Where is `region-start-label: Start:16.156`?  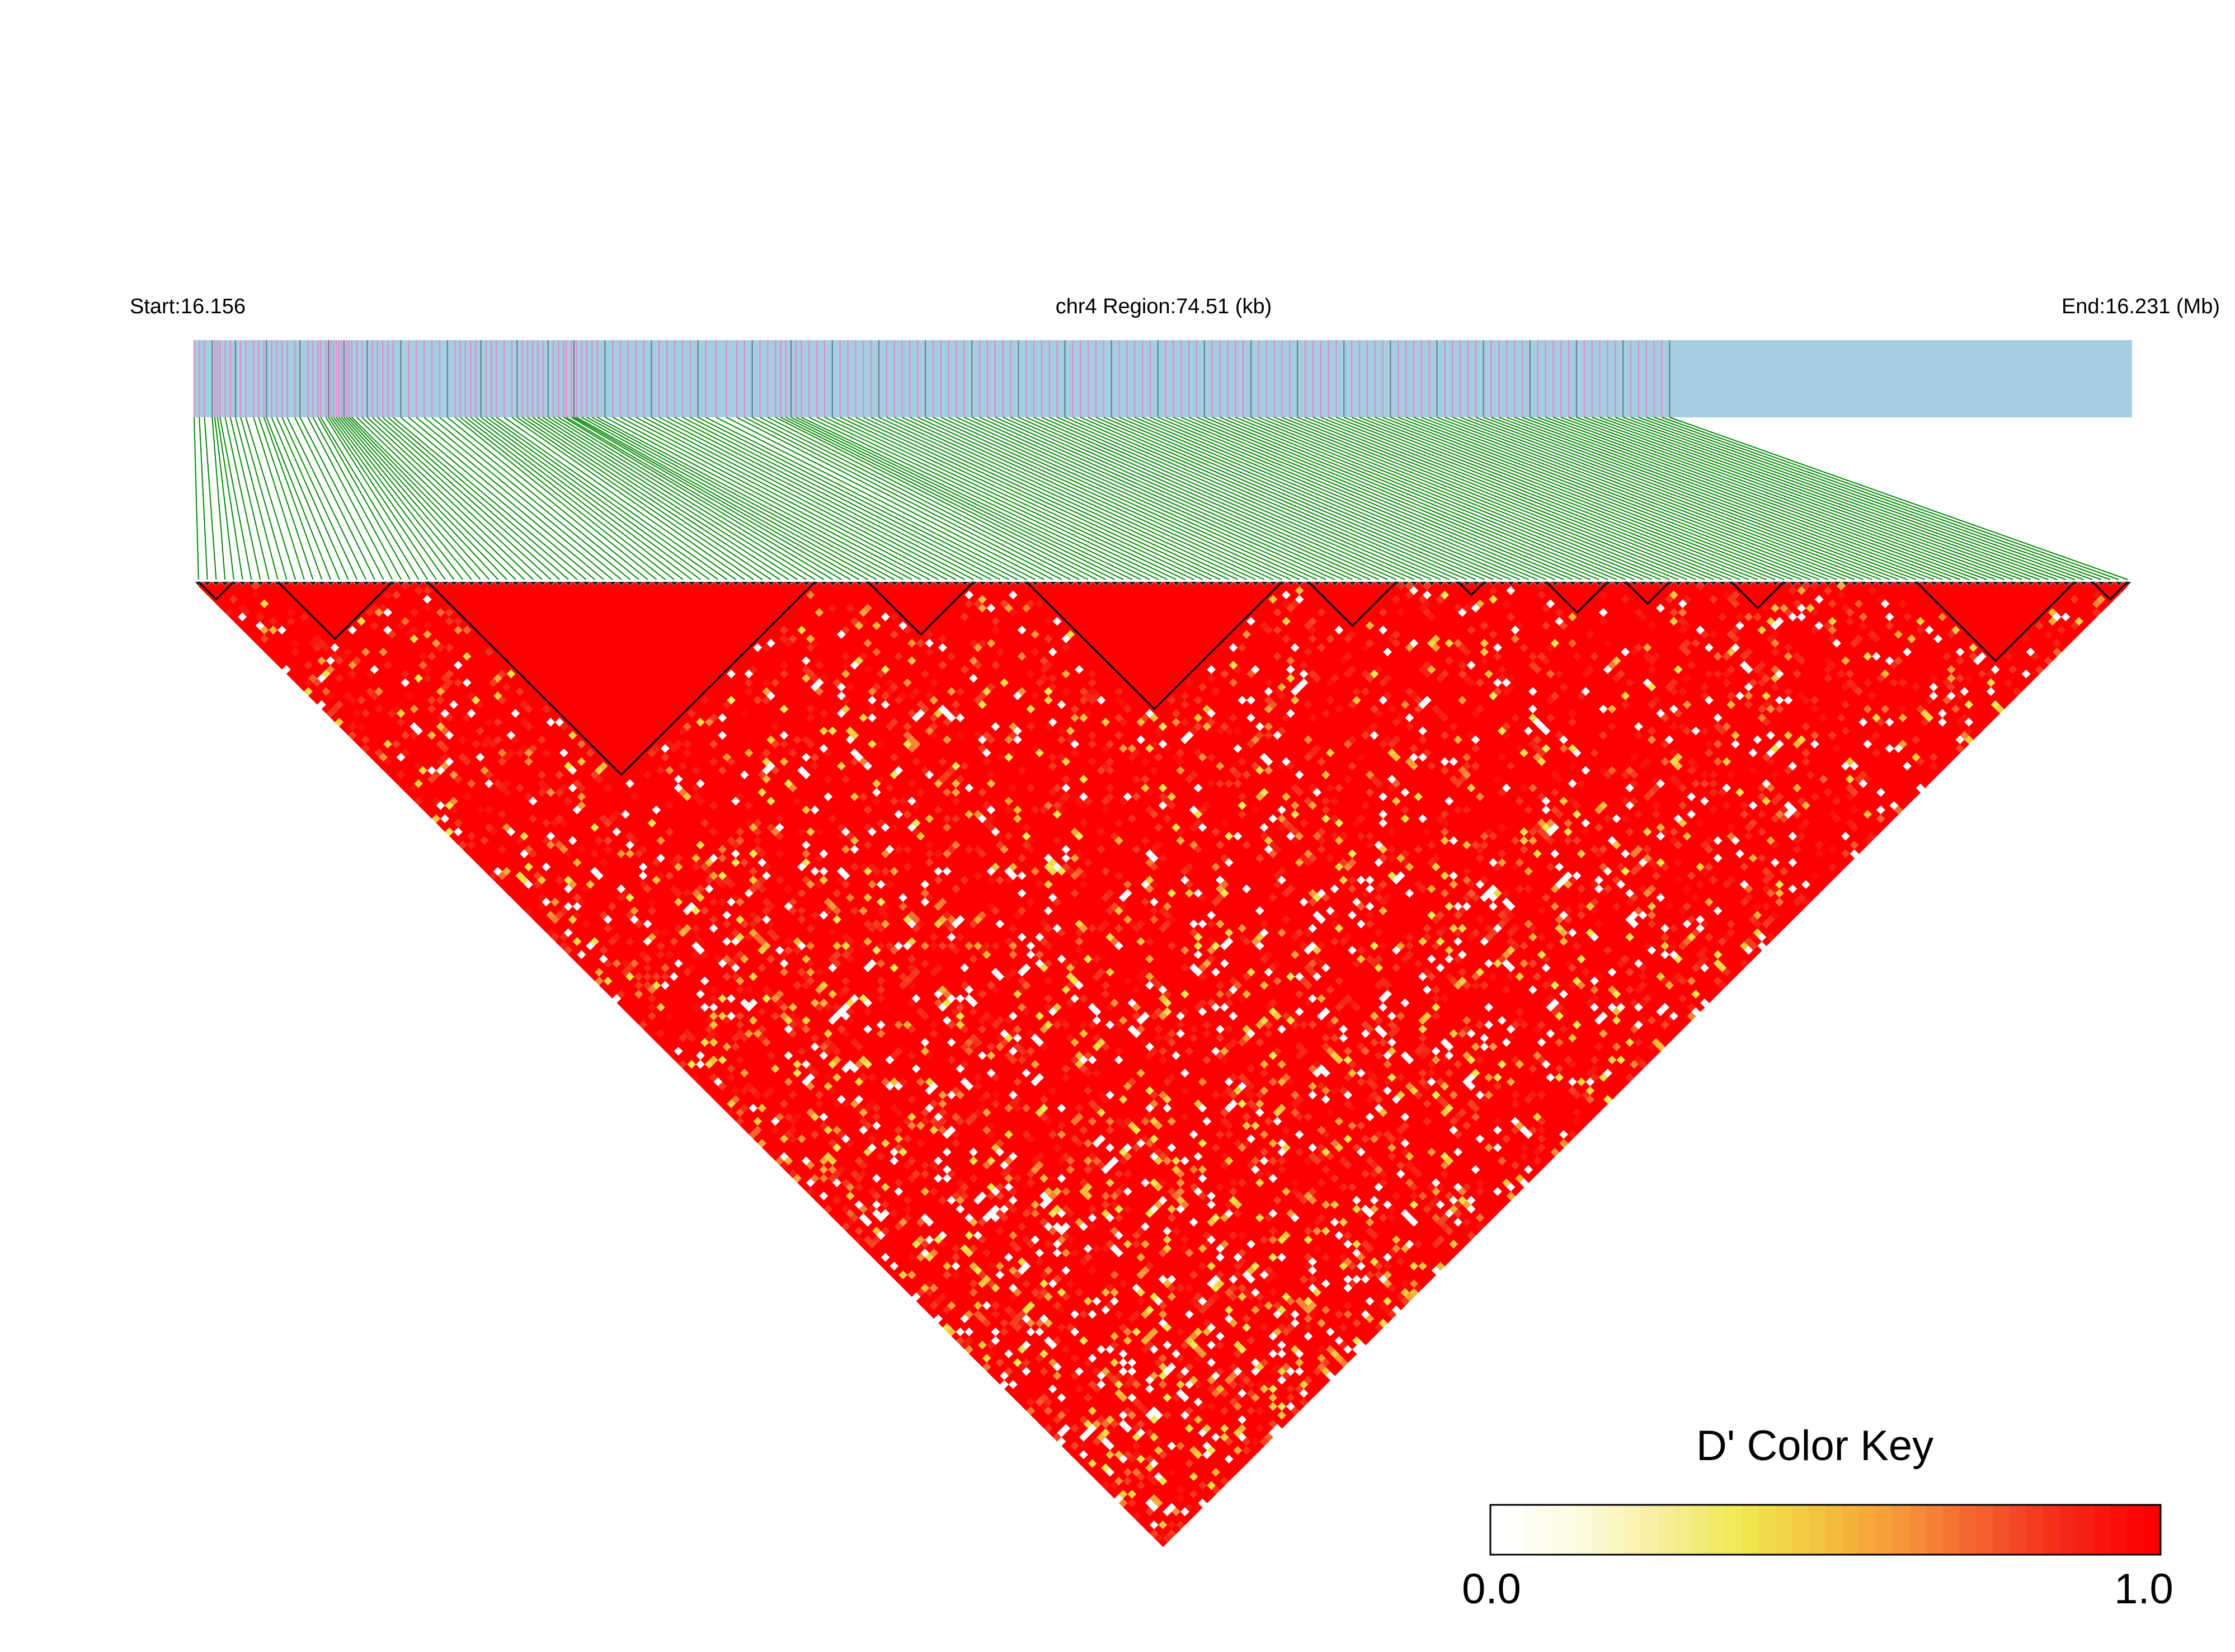 region-start-label: Start:16.156 is located at coordinates (188, 306).